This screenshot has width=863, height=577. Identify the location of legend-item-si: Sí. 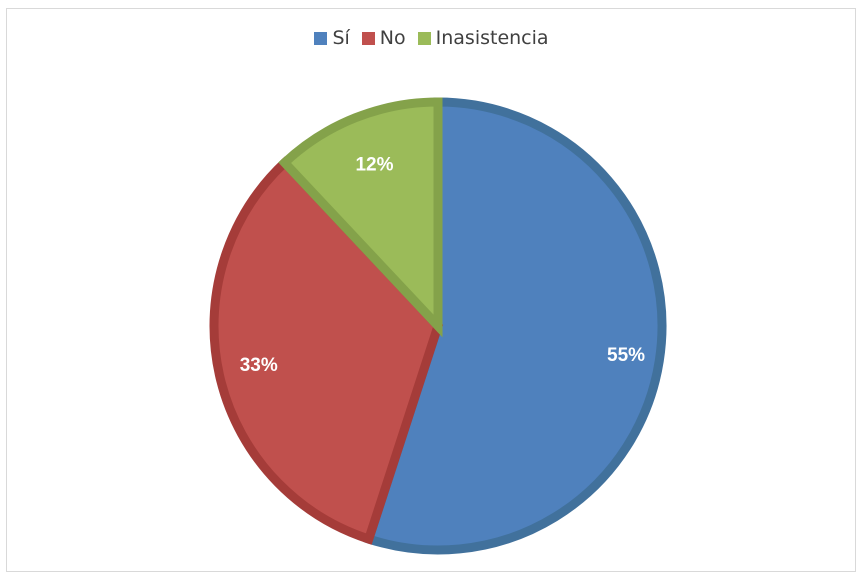
(332, 38).